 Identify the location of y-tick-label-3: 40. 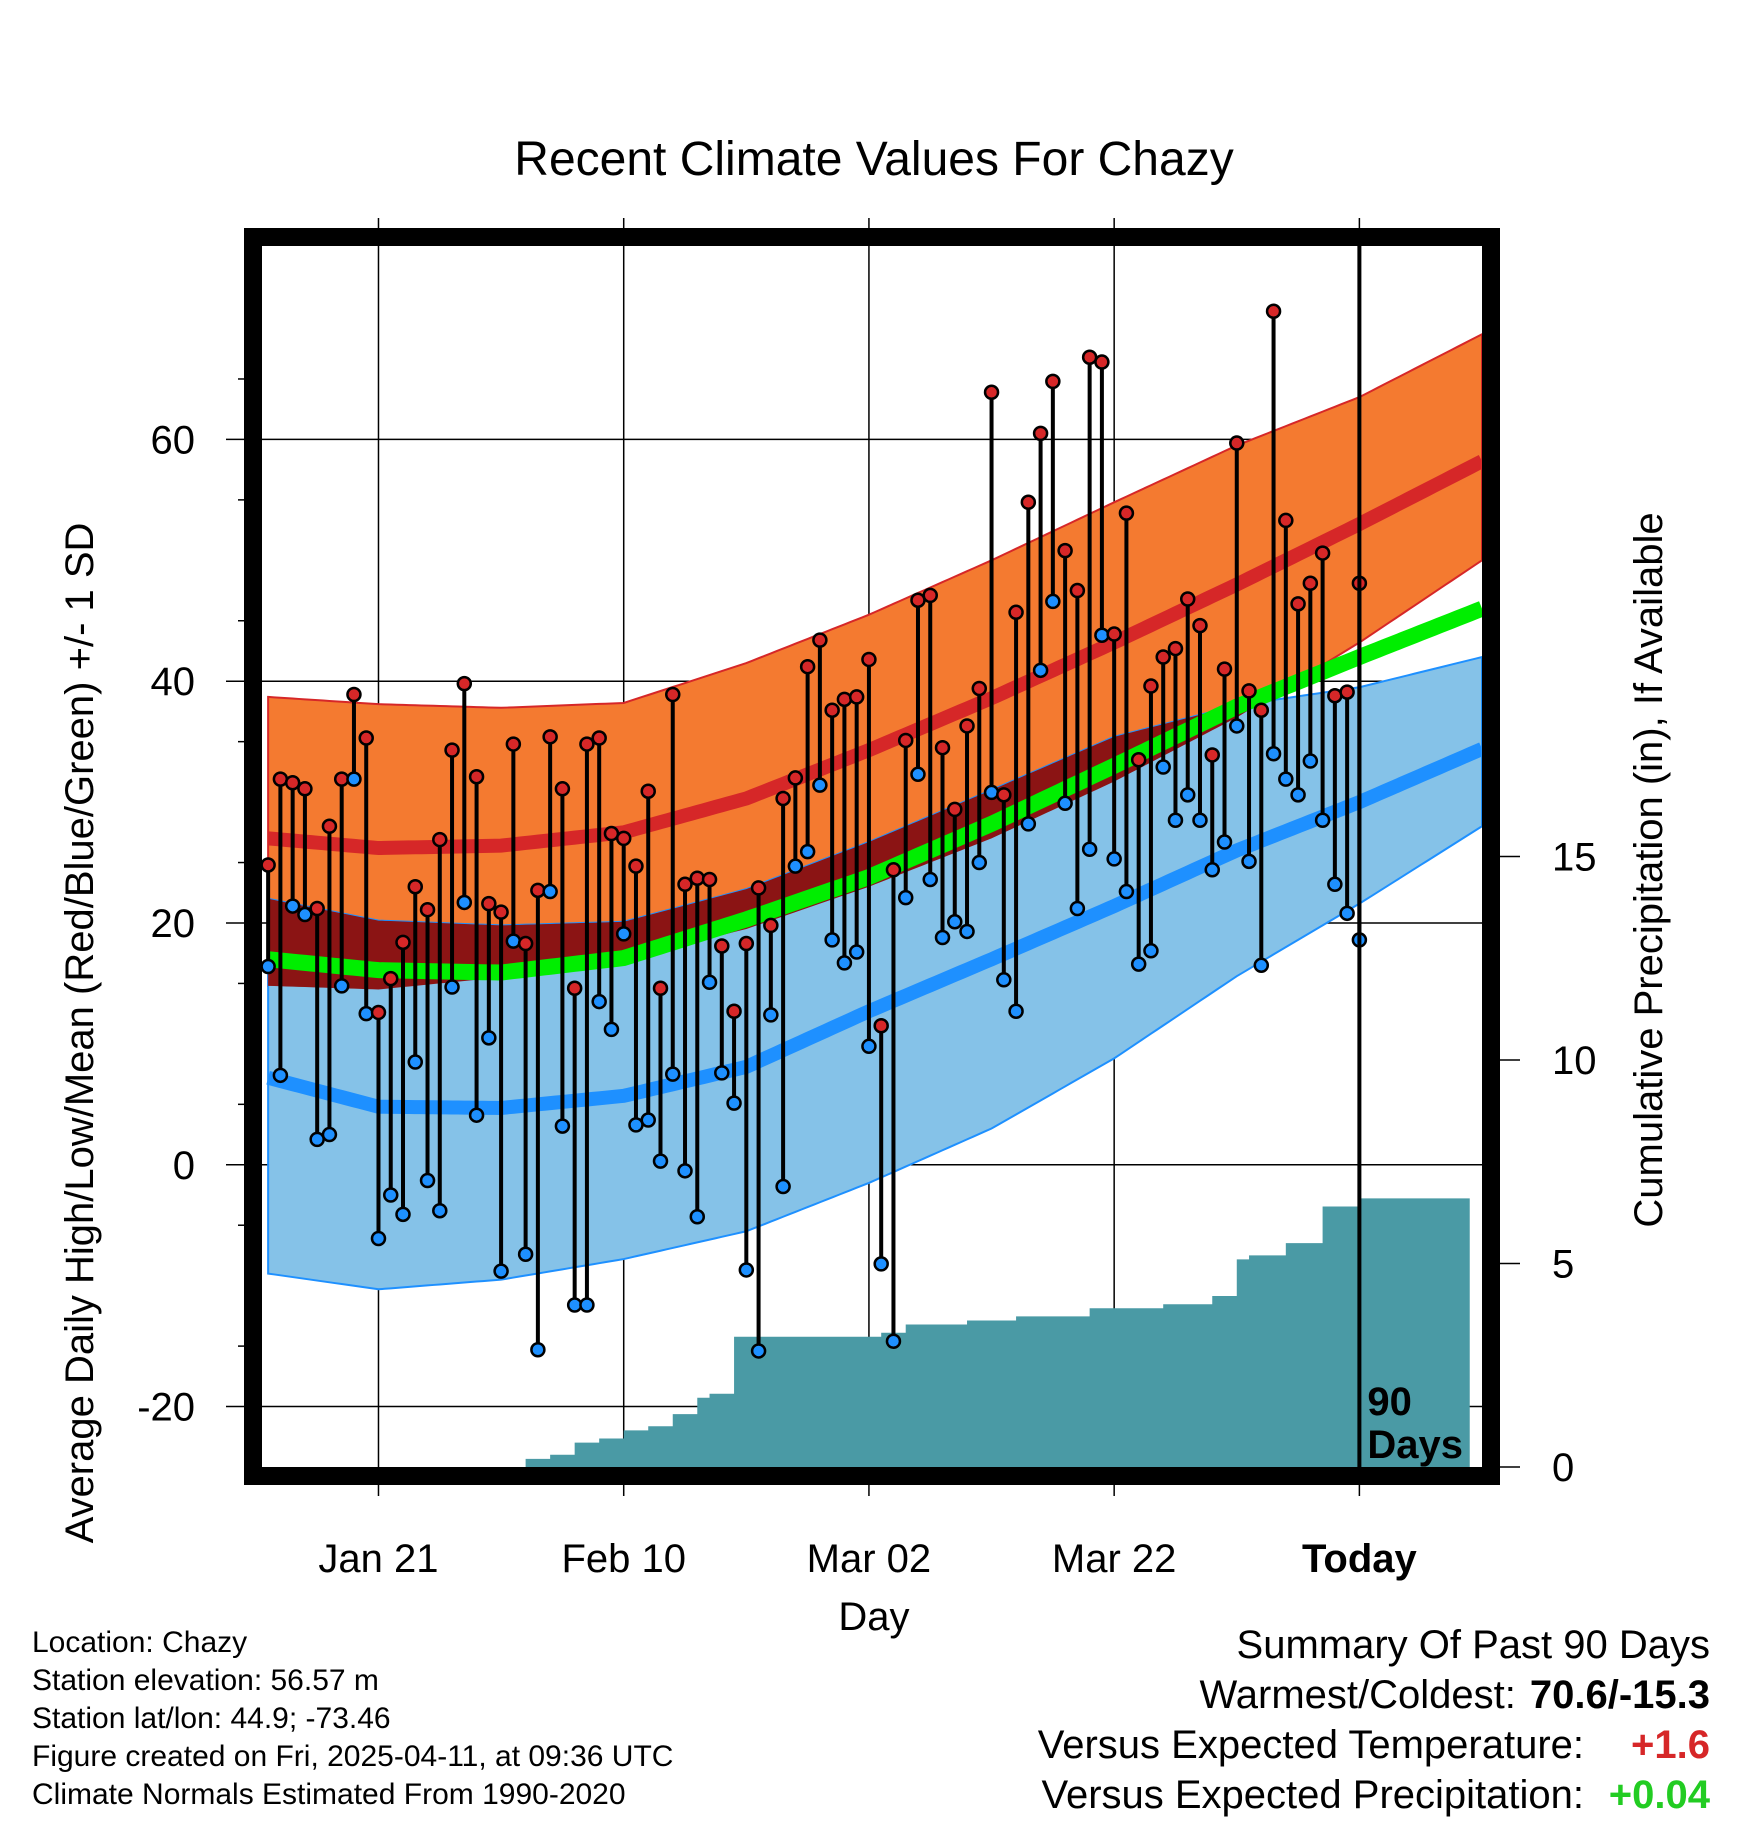
(173, 682).